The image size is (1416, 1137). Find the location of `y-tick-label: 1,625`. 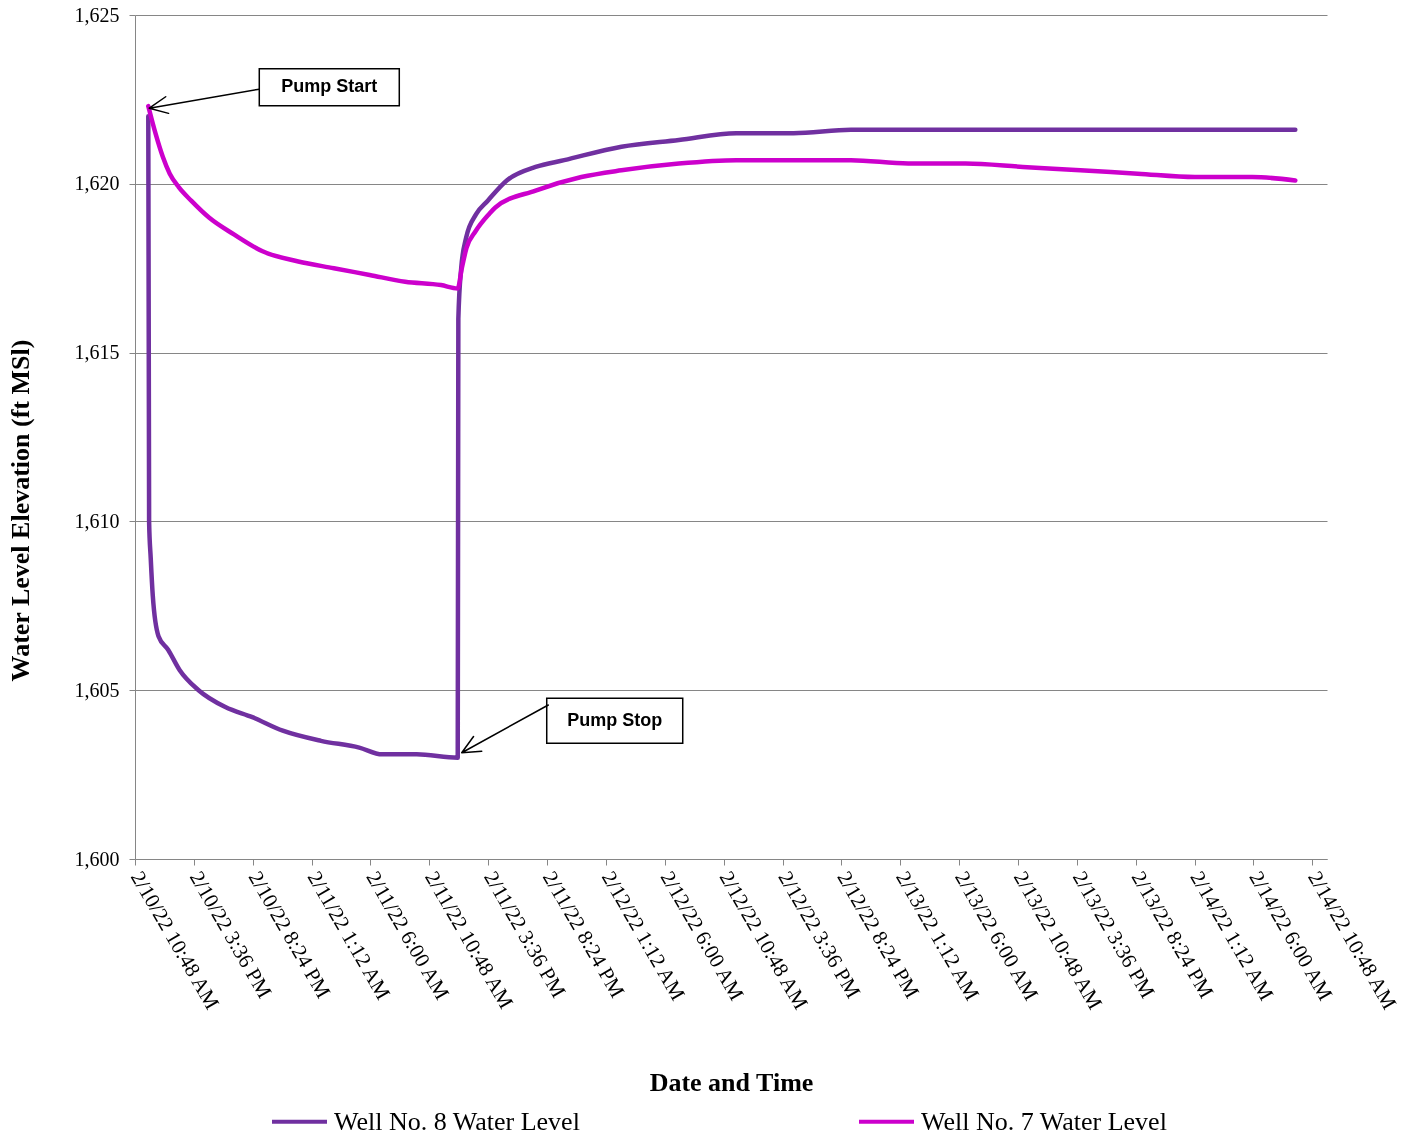

y-tick-label: 1,625 is located at coordinates (97, 14).